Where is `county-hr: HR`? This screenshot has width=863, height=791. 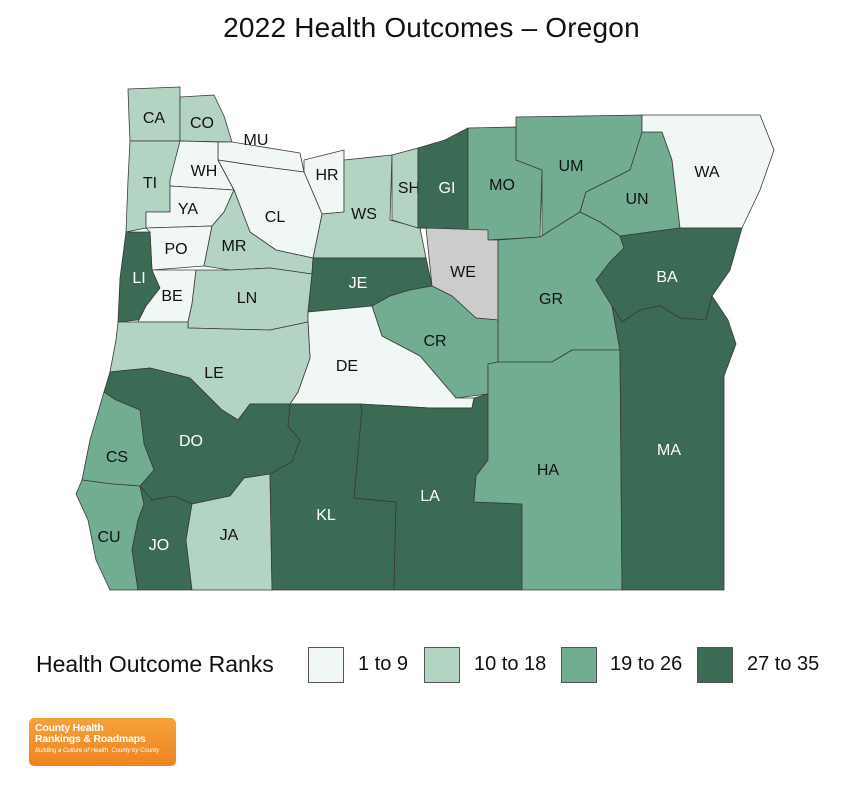 county-hr: HR is located at coordinates (324, 182).